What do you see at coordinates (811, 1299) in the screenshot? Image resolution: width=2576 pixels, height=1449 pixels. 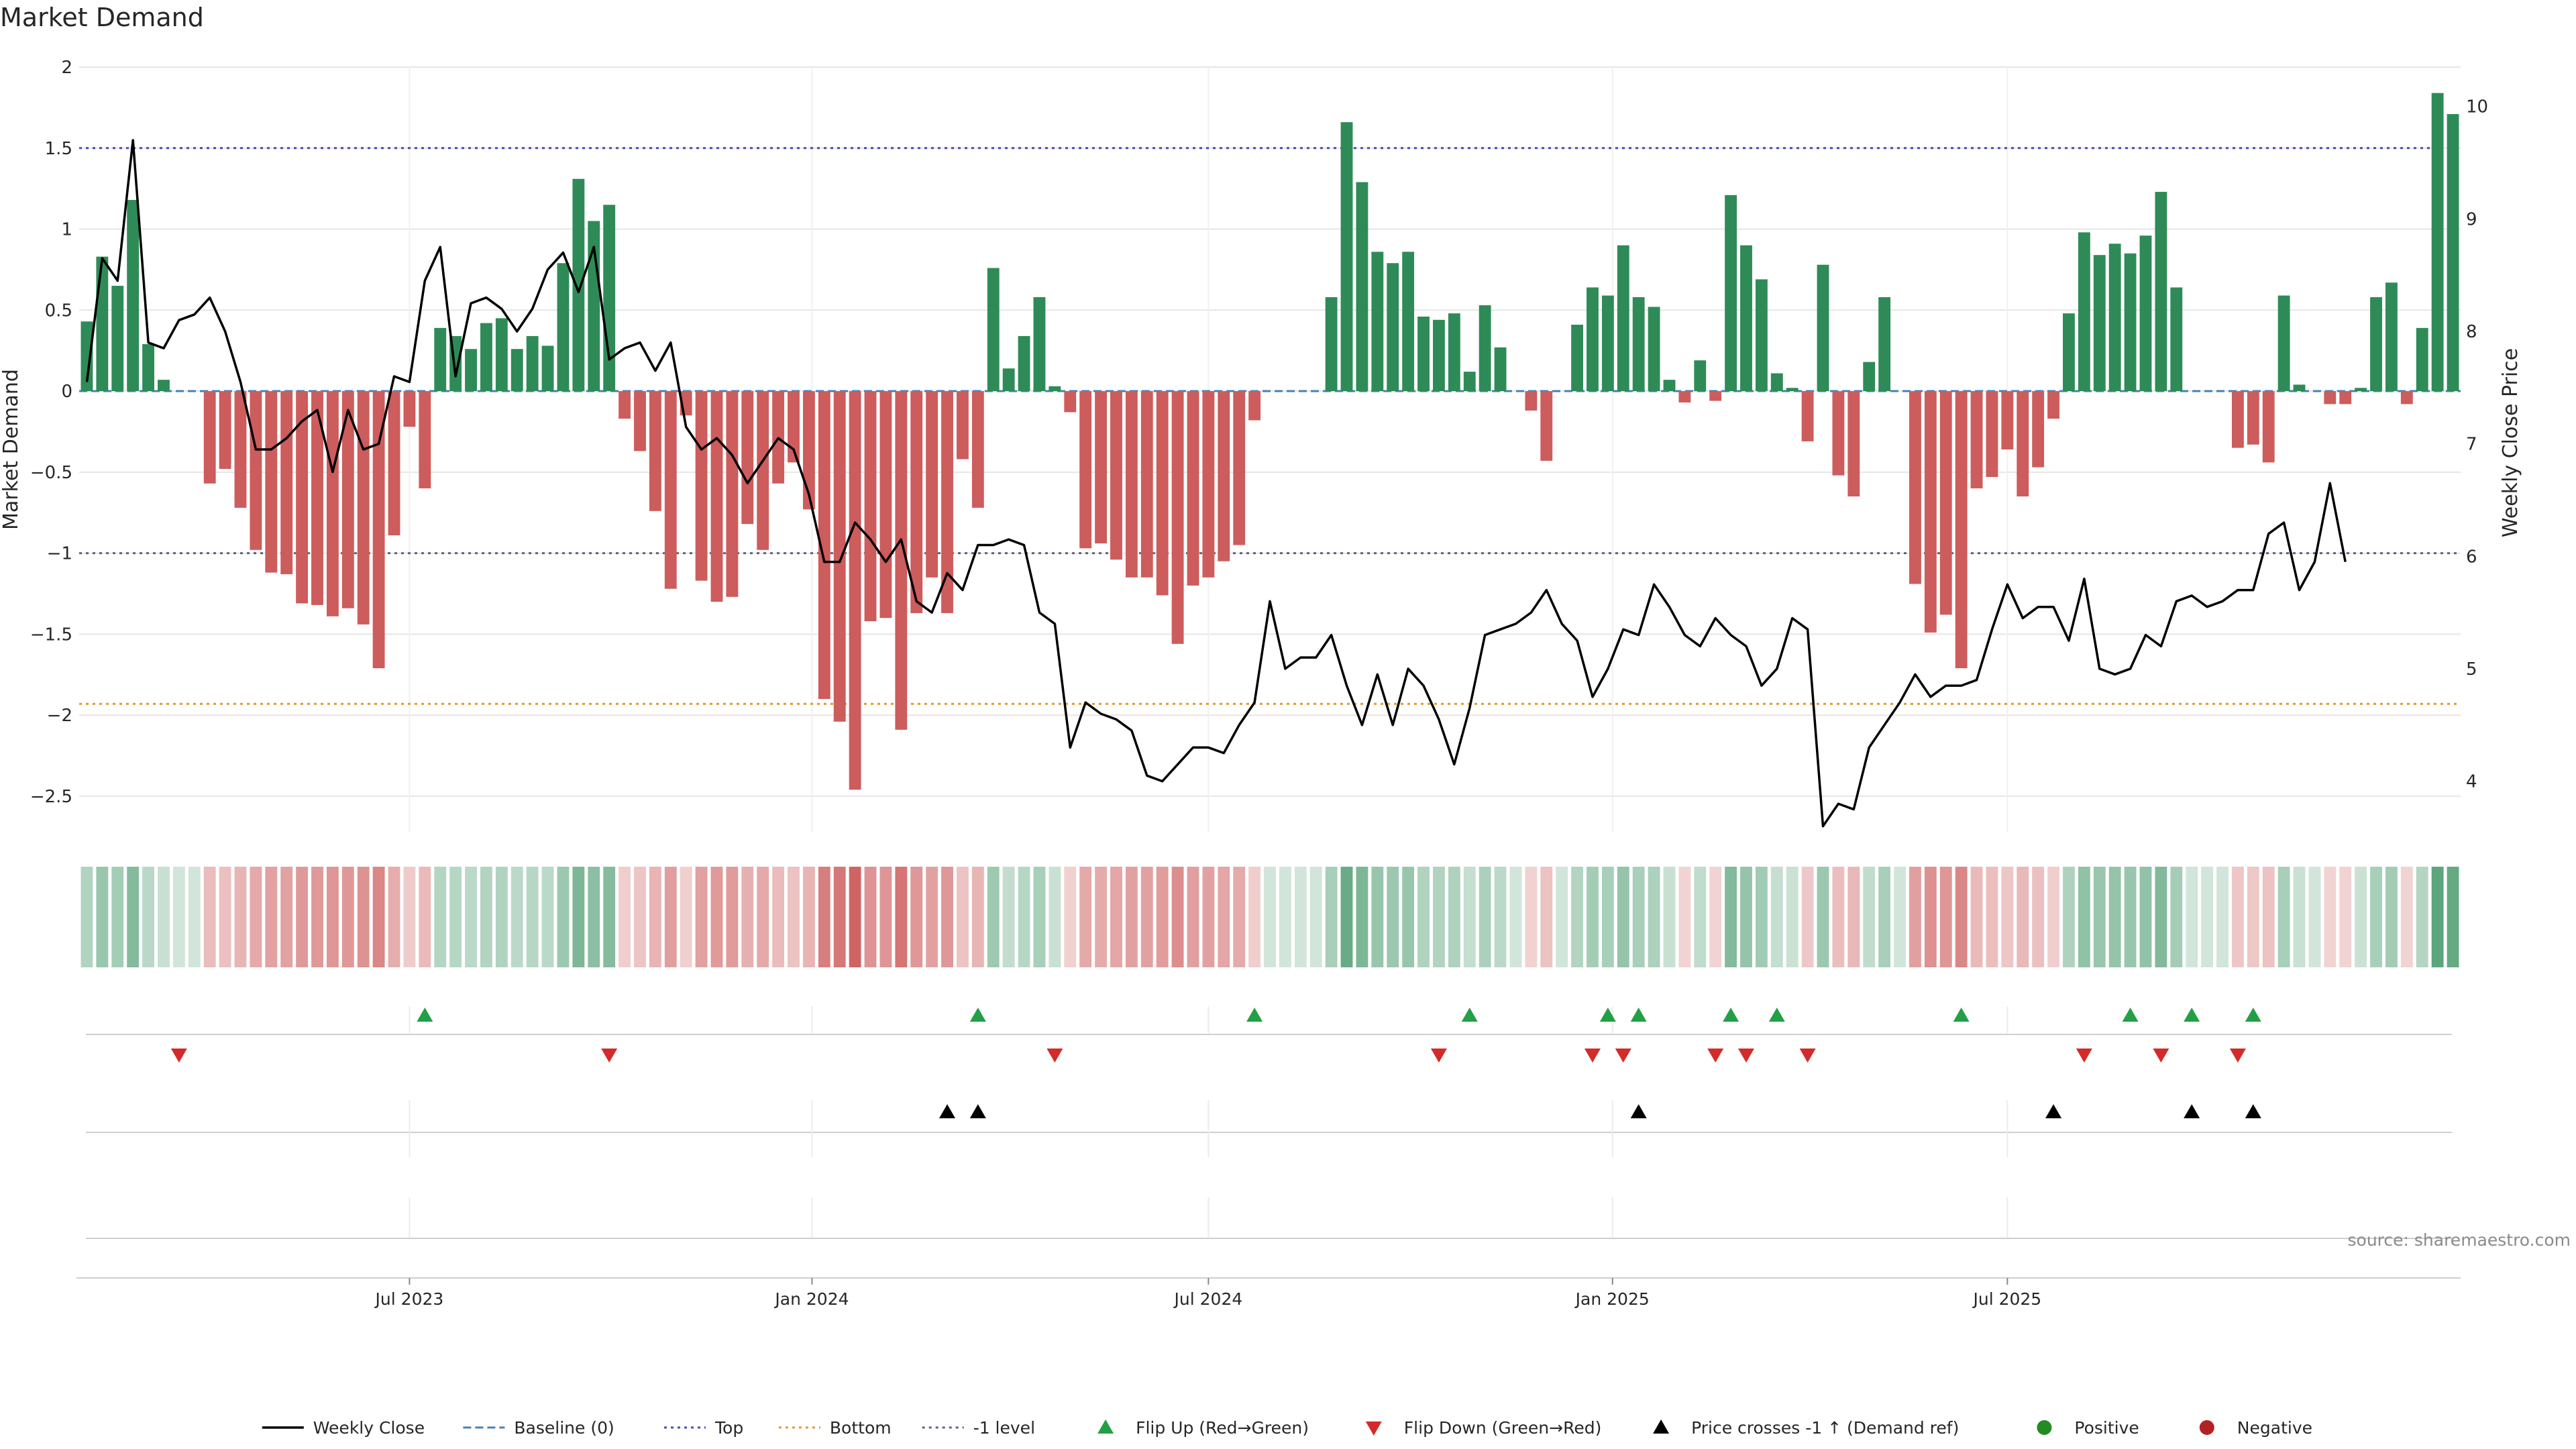 I see `x-tick-label: Jan 2024` at bounding box center [811, 1299].